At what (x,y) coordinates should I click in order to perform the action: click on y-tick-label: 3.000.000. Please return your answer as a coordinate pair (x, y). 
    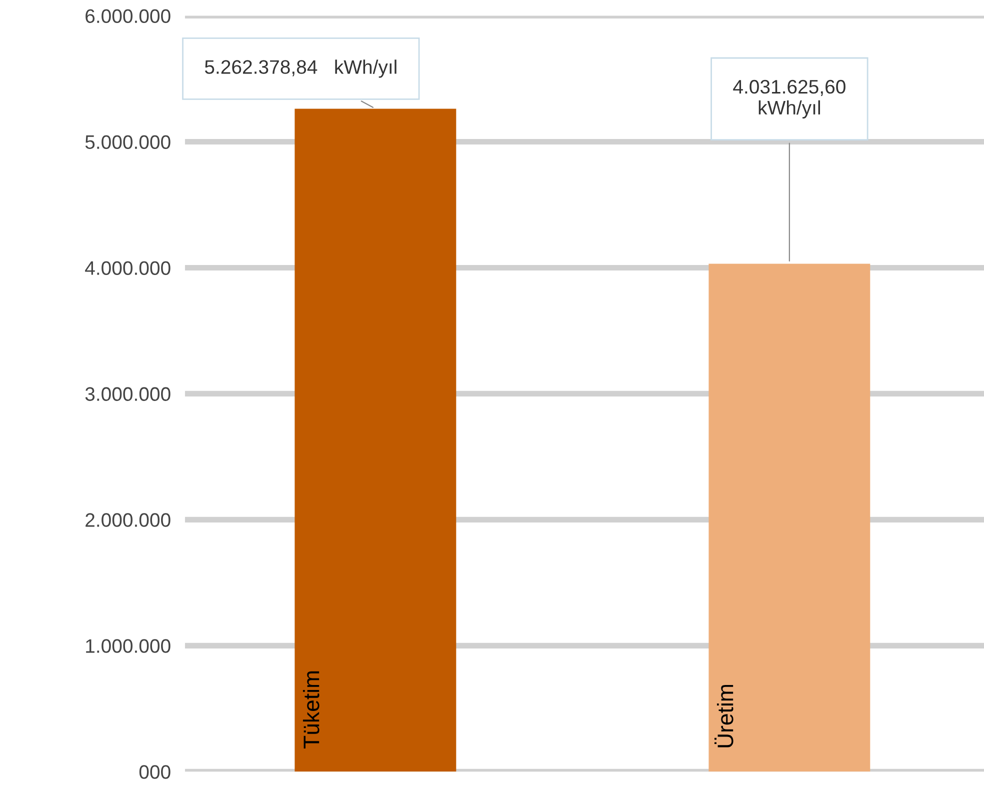
    Looking at the image, I should click on (127, 394).